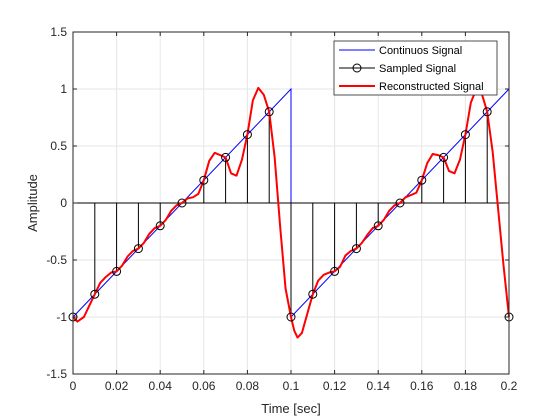  Describe the element at coordinates (422, 386) in the screenshot. I see `x-tick-label: 0.16` at that location.